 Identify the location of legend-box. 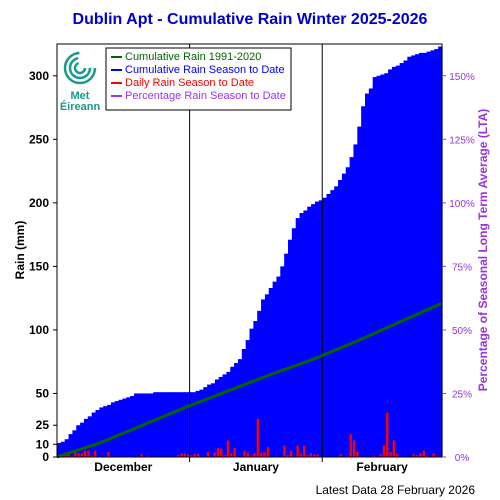
(198, 79).